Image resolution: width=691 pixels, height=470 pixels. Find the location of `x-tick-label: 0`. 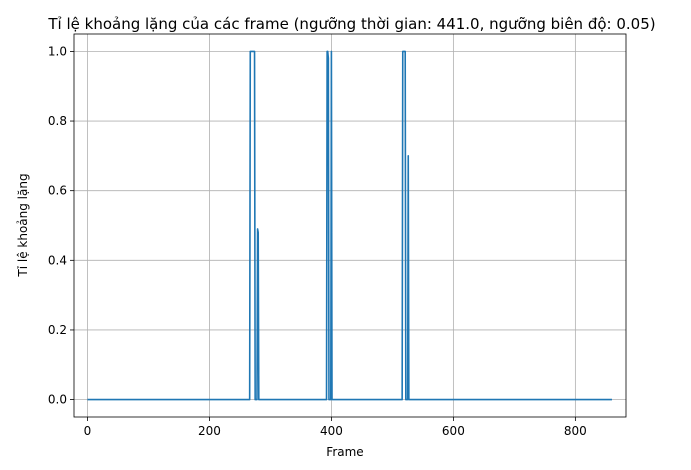

x-tick-label: 0 is located at coordinates (88, 431).